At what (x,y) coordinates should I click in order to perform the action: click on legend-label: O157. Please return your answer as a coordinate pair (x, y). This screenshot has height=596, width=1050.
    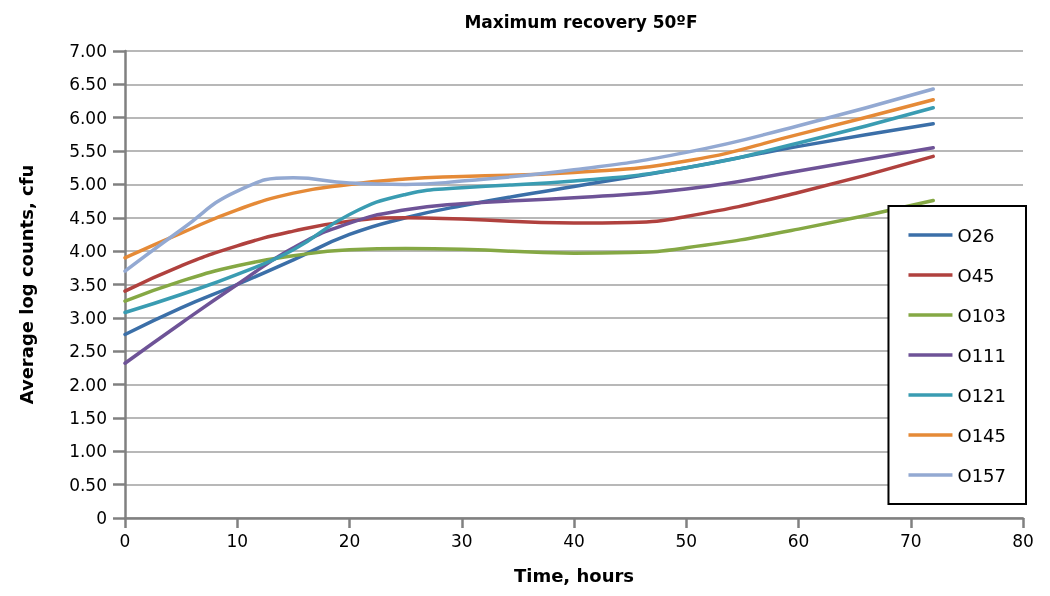
    Looking at the image, I should click on (982, 475).